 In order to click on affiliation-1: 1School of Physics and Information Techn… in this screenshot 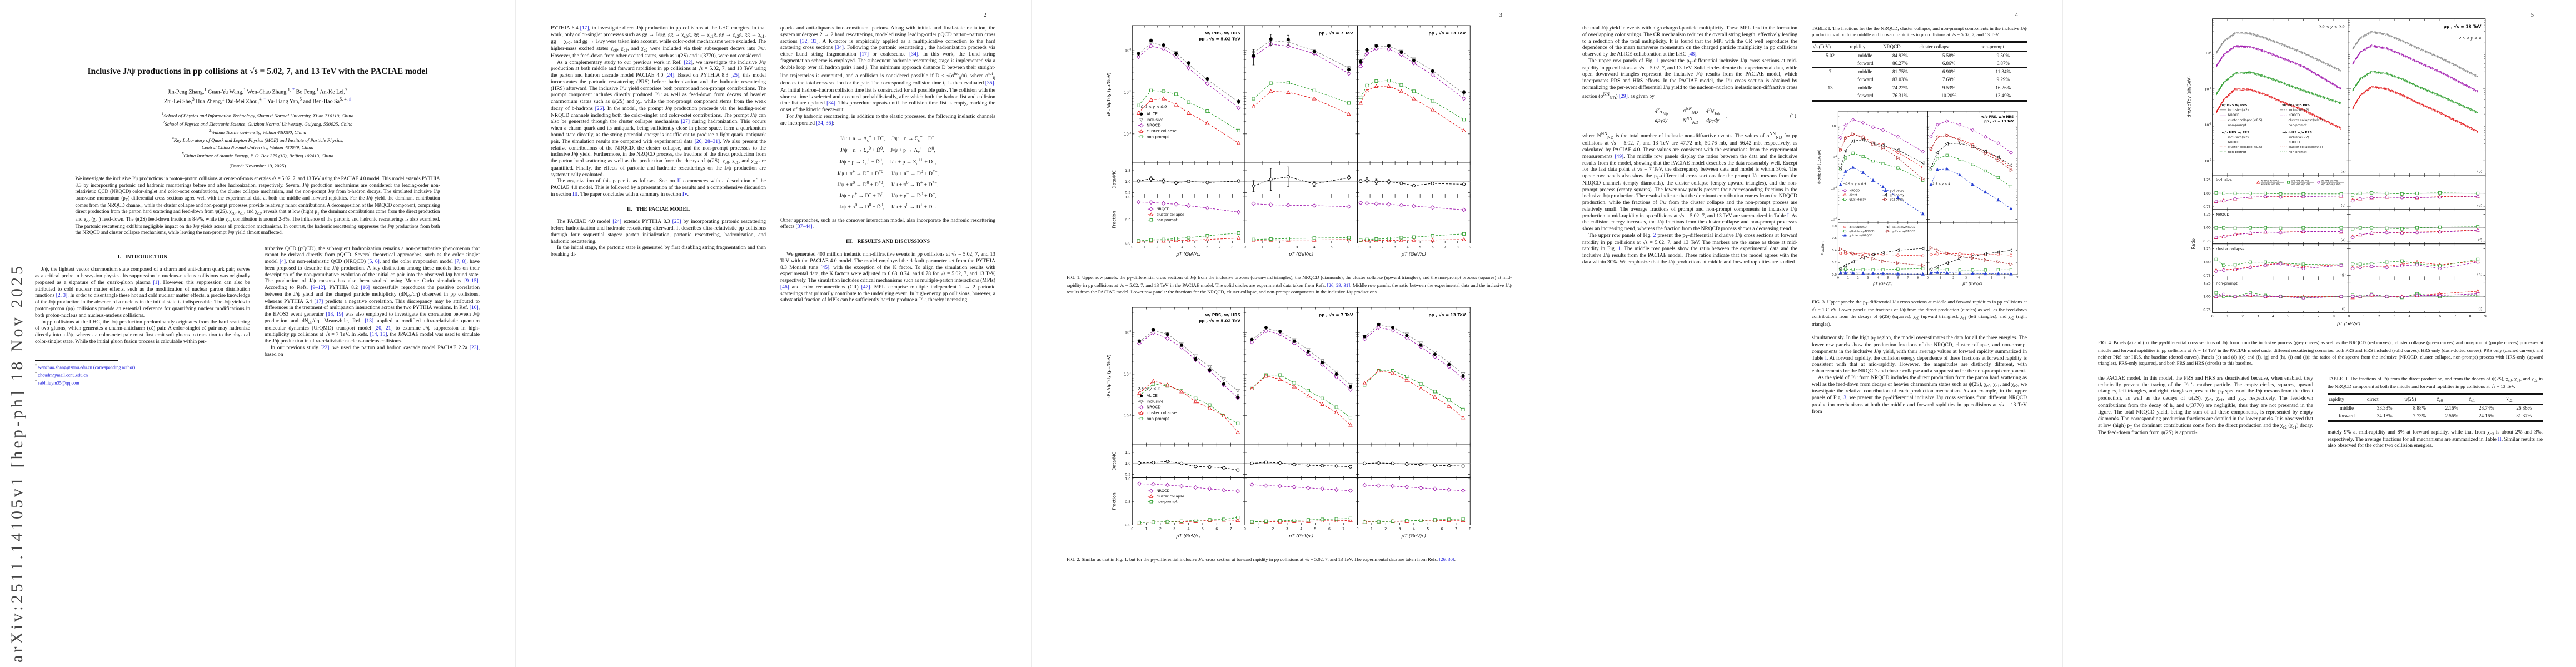, I will do `click(257, 115)`.